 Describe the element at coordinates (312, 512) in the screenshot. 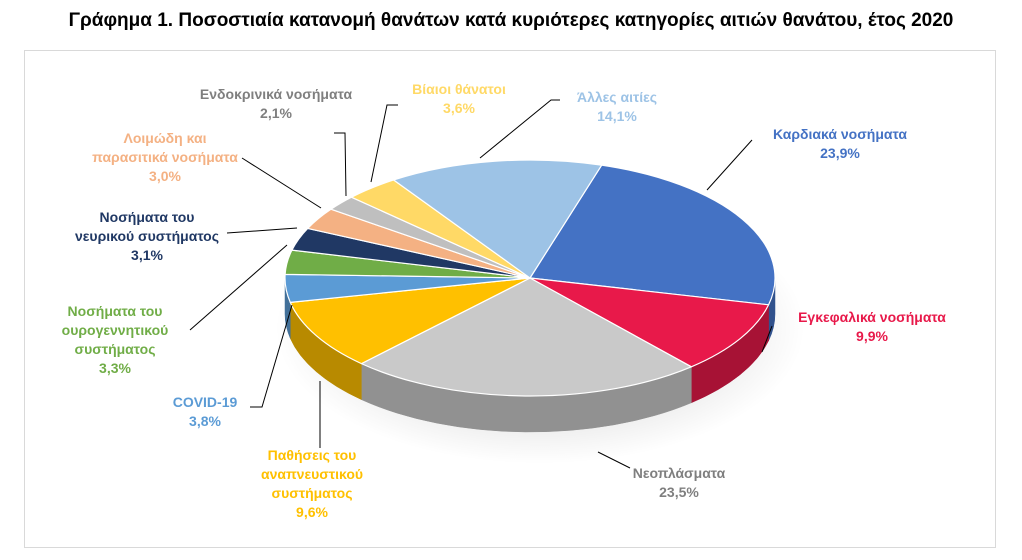

I see `slice-value-label-3: 9,6%` at that location.